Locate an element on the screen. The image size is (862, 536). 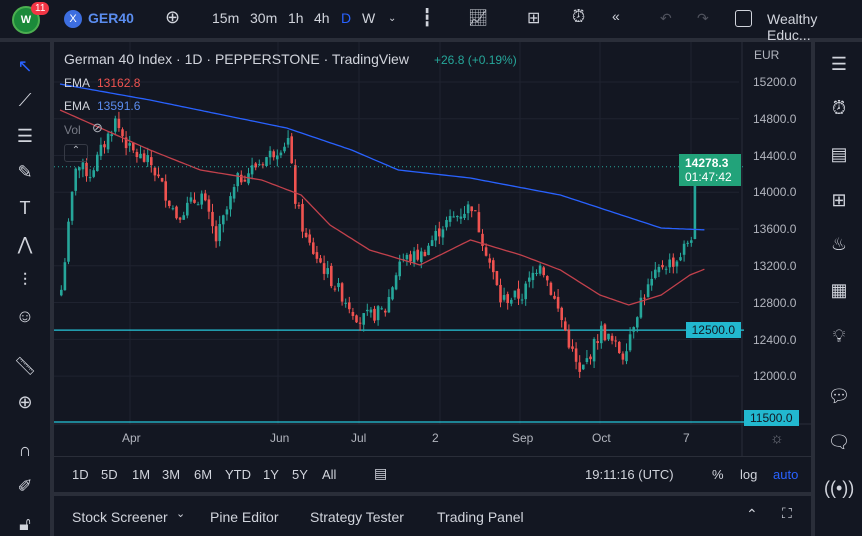
chats-icon: 💬︎ is located at coordinates (839, 396).